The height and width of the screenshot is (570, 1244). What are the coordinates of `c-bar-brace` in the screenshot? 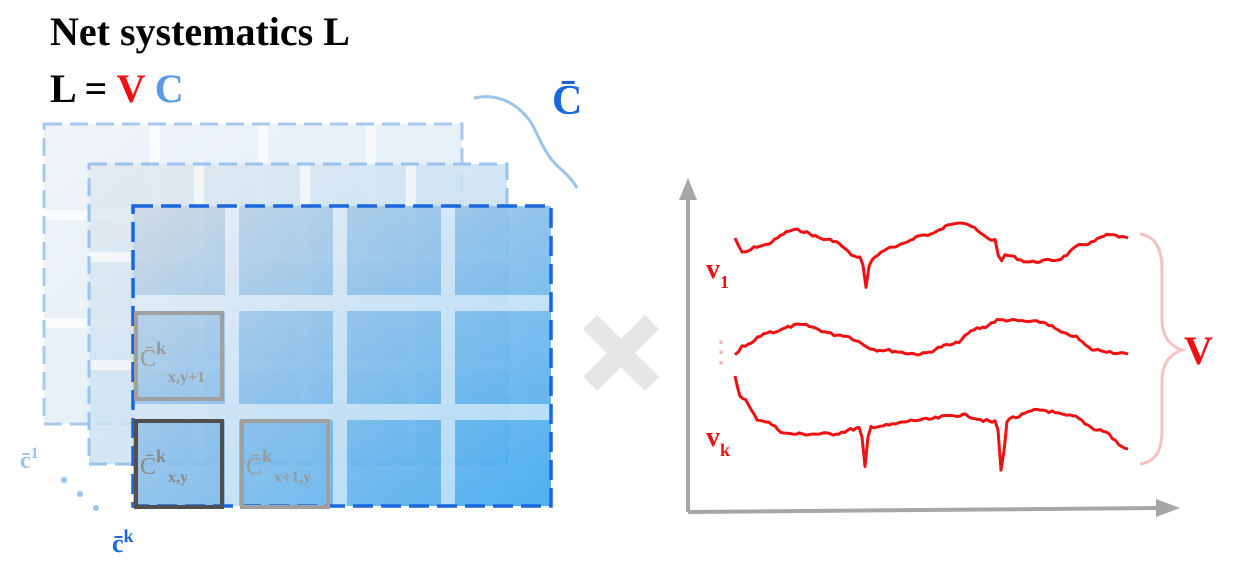 It's located at (526, 142).